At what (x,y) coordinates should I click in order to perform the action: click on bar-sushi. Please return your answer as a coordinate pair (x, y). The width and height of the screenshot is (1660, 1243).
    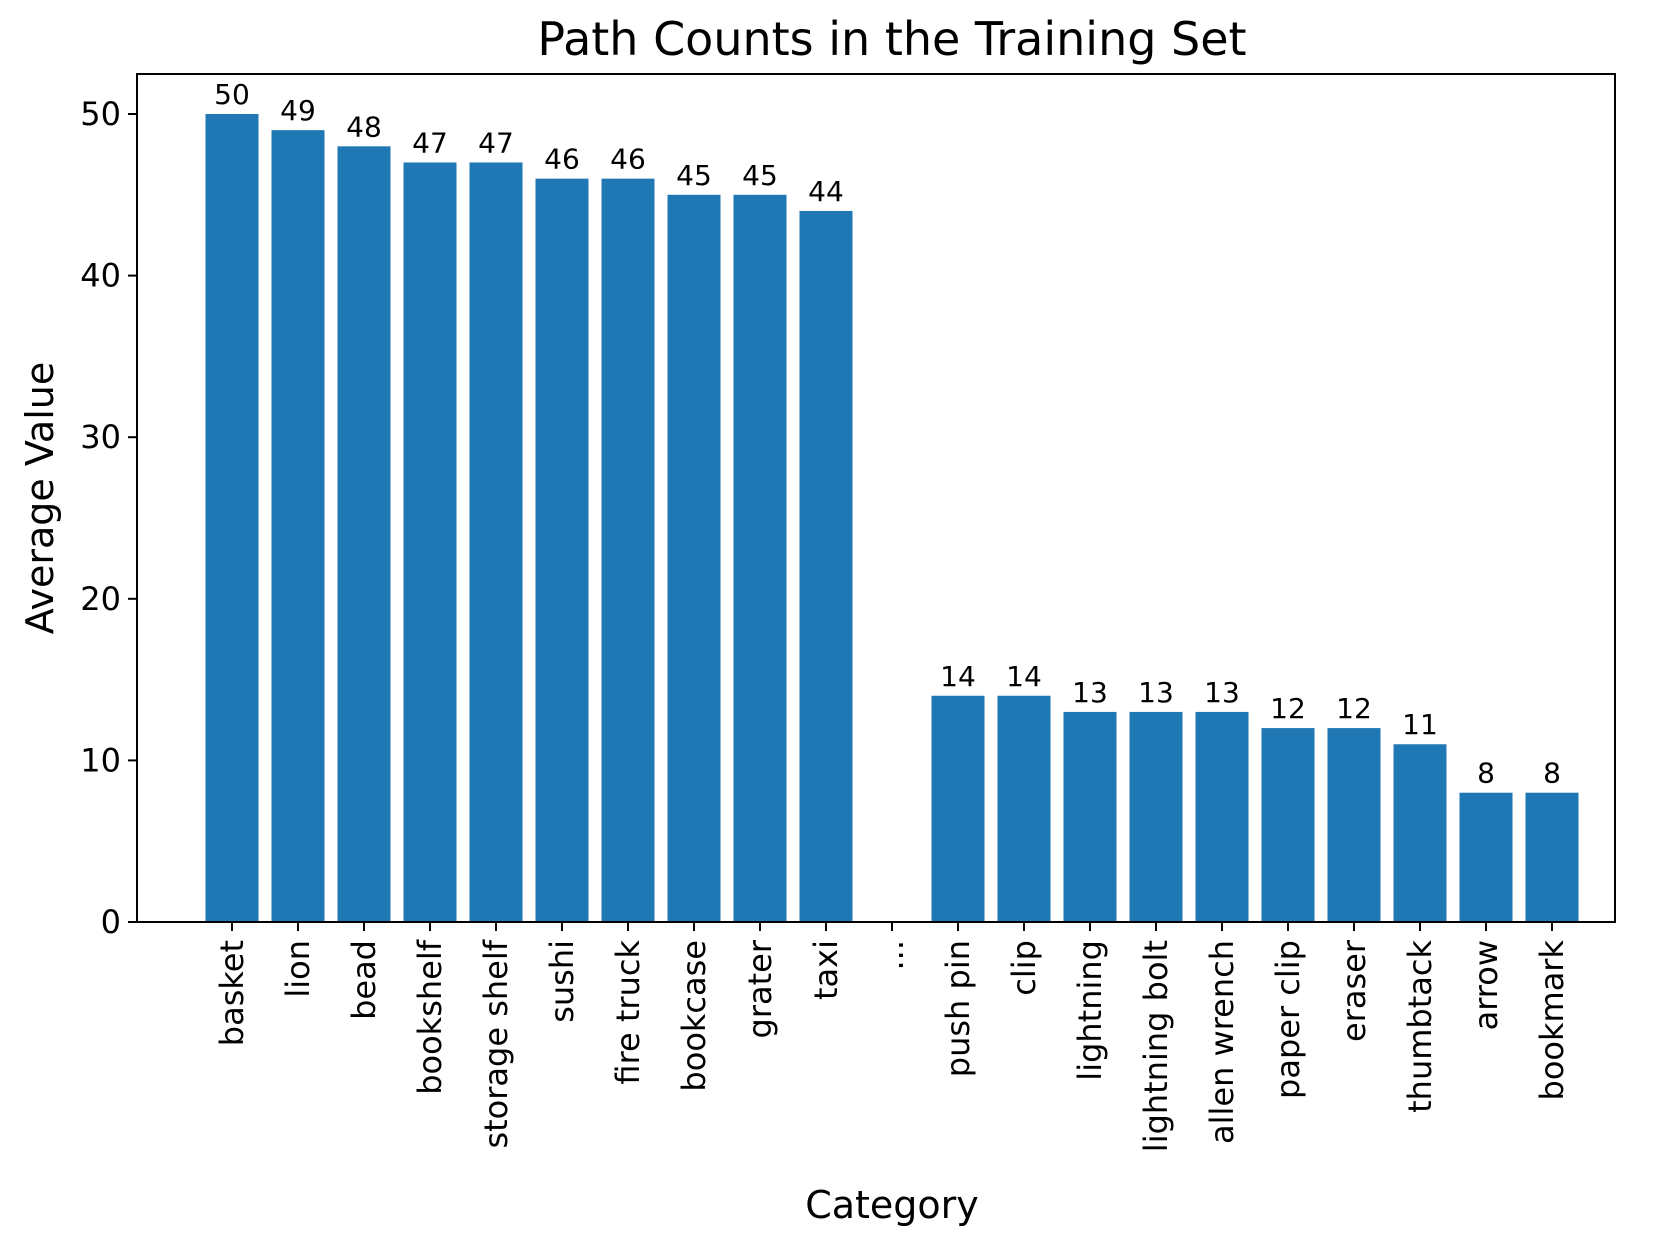
    Looking at the image, I should click on (562, 550).